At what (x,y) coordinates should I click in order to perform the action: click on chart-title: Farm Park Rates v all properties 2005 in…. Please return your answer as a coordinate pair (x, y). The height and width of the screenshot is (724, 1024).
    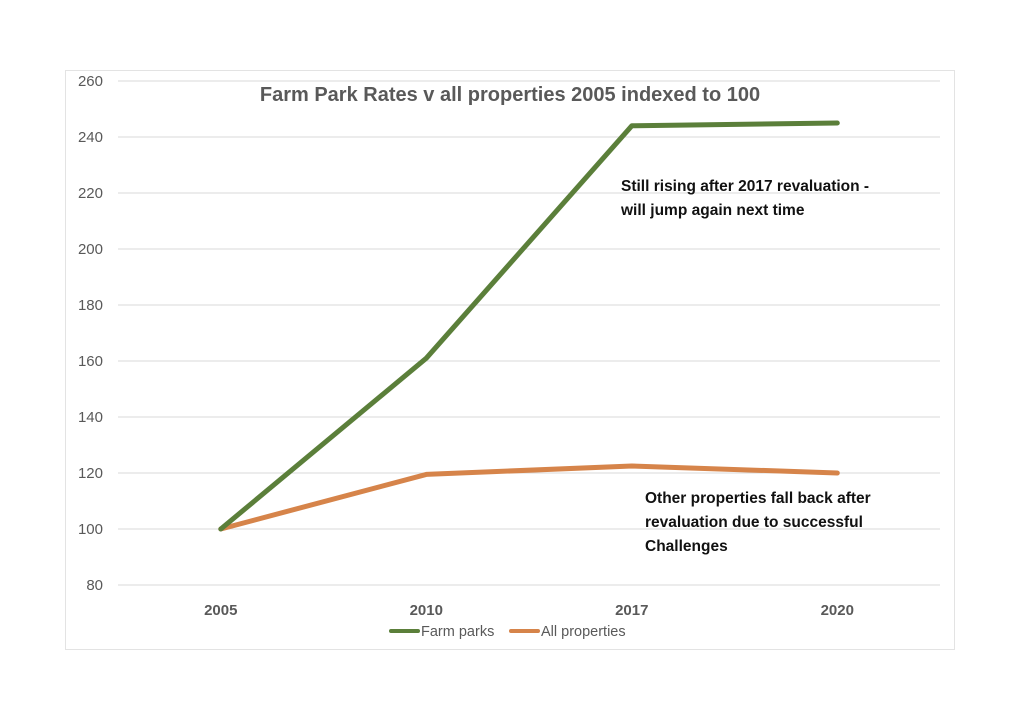
    Looking at the image, I should click on (510, 95).